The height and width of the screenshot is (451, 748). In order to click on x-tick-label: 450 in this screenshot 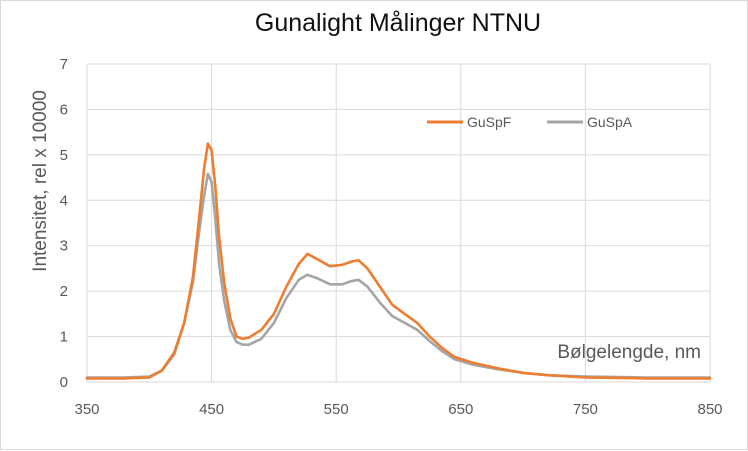, I will do `click(211, 409)`.